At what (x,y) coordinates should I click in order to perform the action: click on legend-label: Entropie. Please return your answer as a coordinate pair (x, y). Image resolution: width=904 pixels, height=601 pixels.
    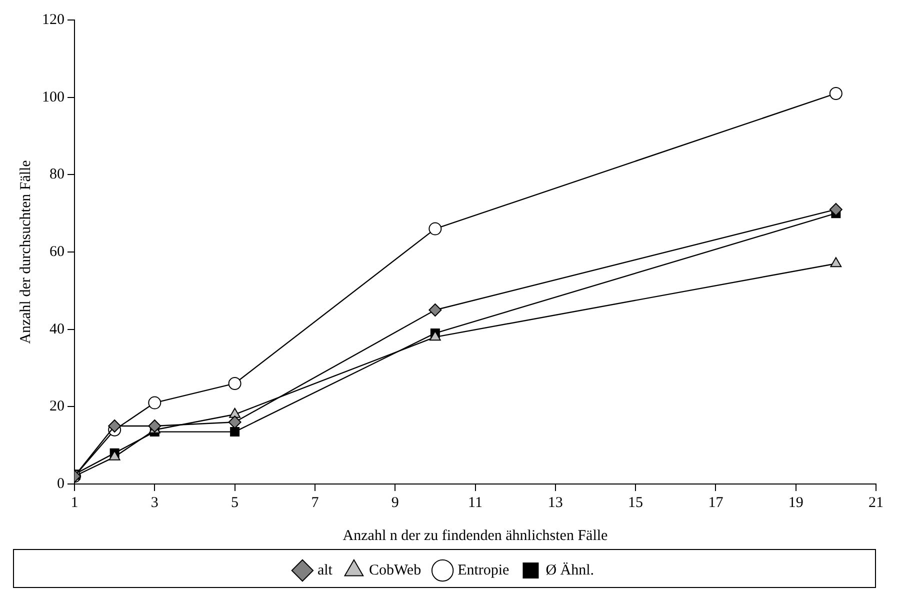
    Looking at the image, I should click on (484, 570).